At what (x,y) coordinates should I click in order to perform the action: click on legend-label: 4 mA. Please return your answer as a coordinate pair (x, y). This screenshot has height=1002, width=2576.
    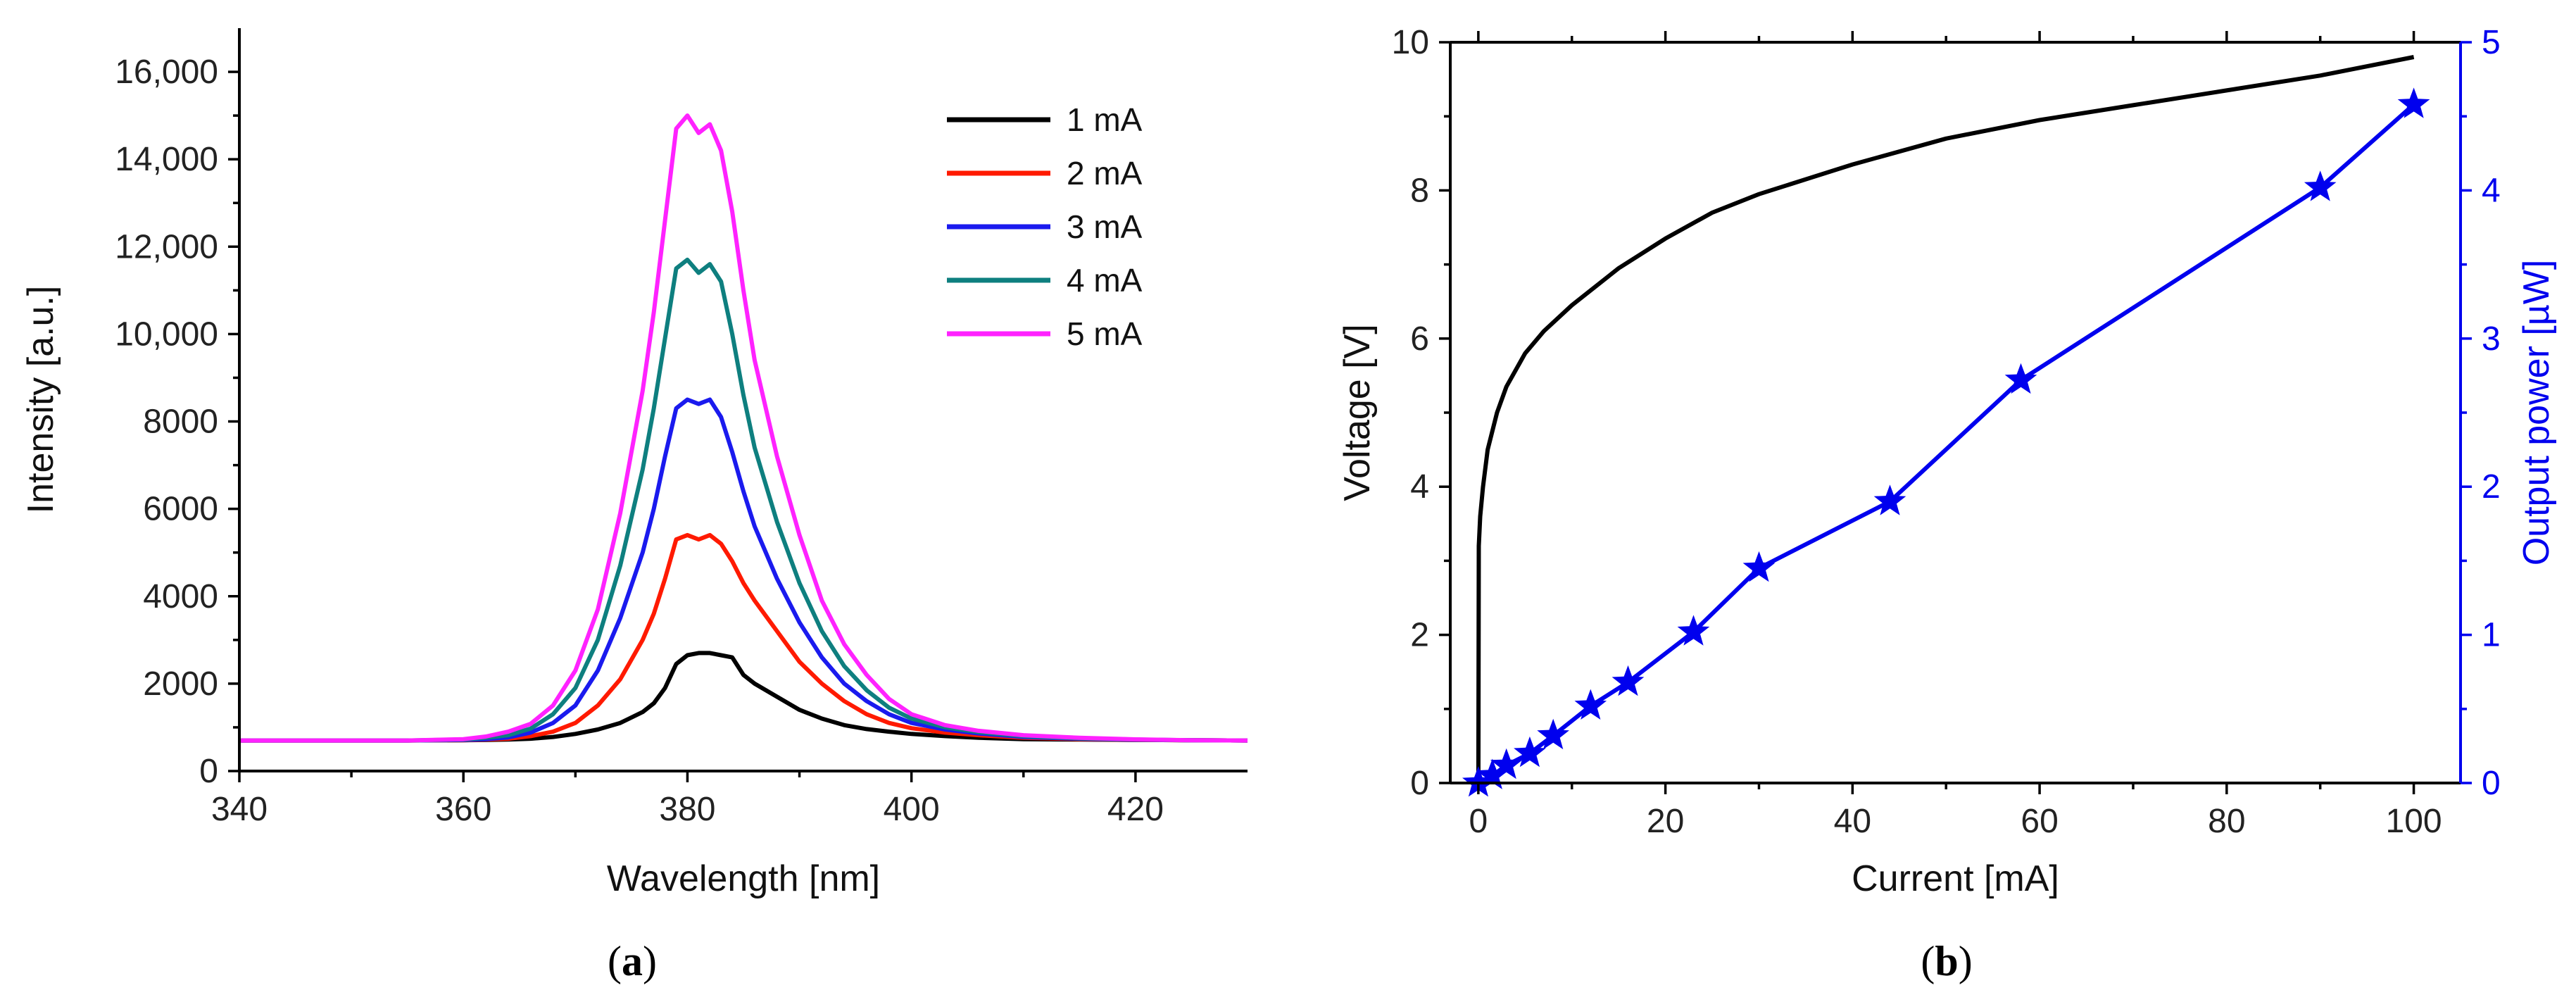
    Looking at the image, I should click on (1105, 280).